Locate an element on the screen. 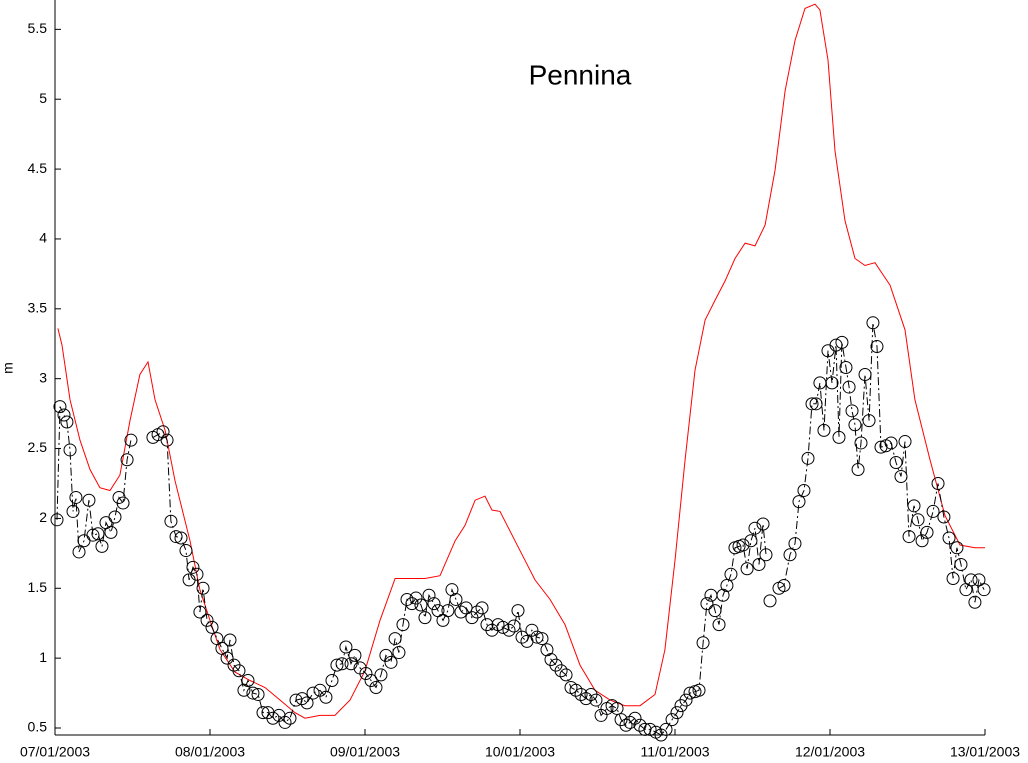  y-tick-label: 2 is located at coordinates (43, 517).